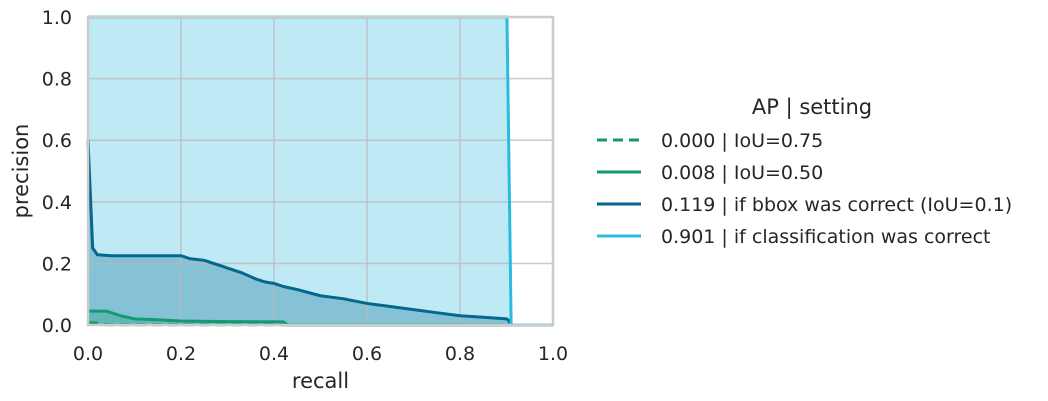  What do you see at coordinates (181, 354) in the screenshot?
I see `x-tick-label: 0.2` at bounding box center [181, 354].